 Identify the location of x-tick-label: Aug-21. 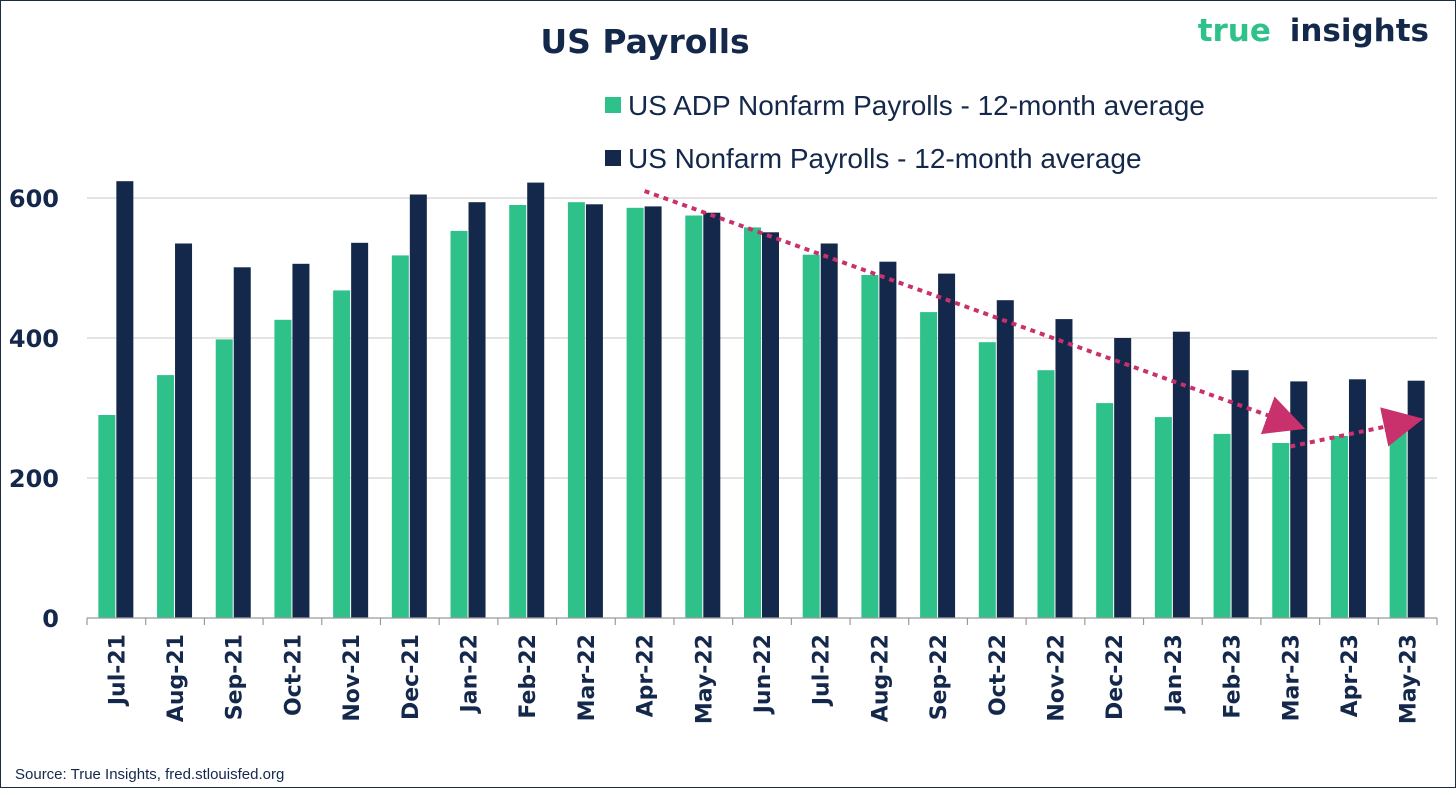
(176, 678).